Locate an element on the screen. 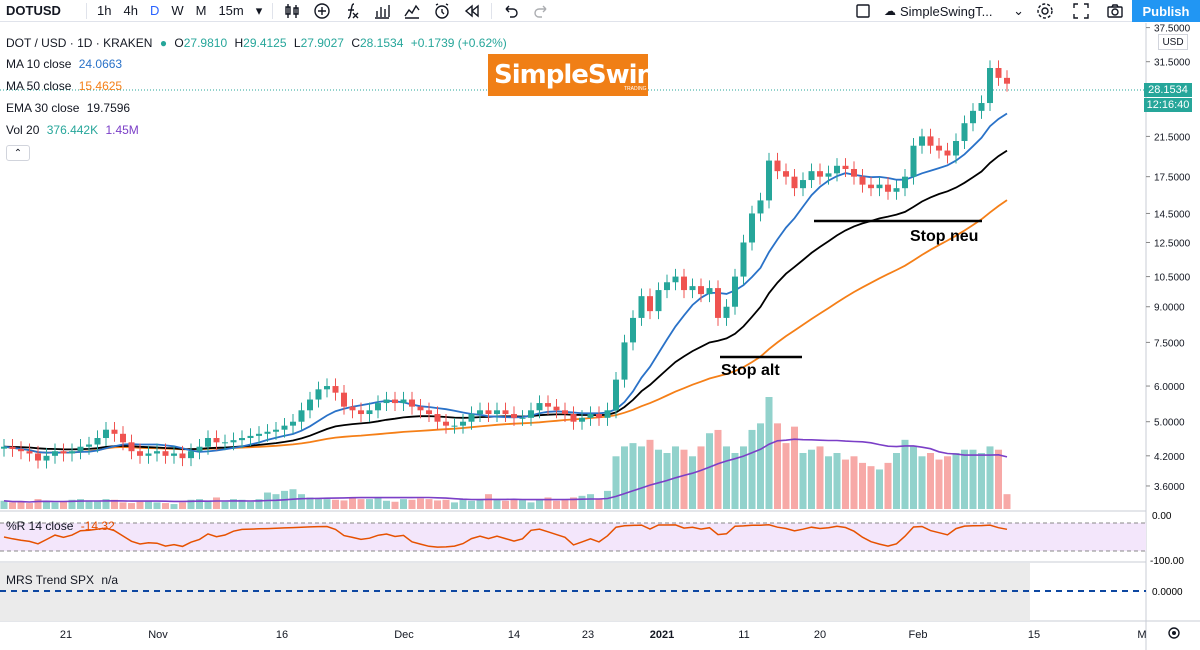 The height and width of the screenshot is (650, 1200). time-axis-gear-icon is located at coordinates (1174, 633).